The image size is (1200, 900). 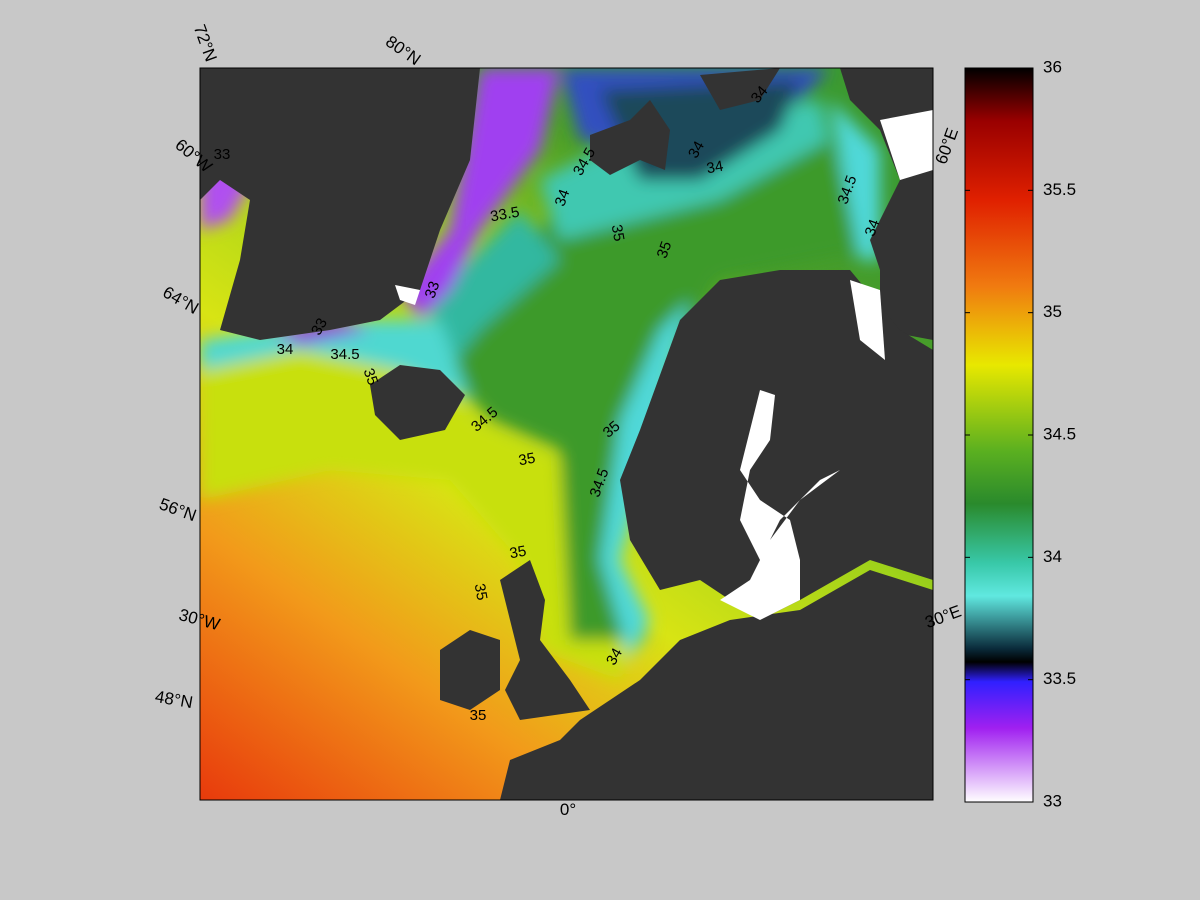 I want to click on graticule-label: 80°N, so click(x=403, y=50).